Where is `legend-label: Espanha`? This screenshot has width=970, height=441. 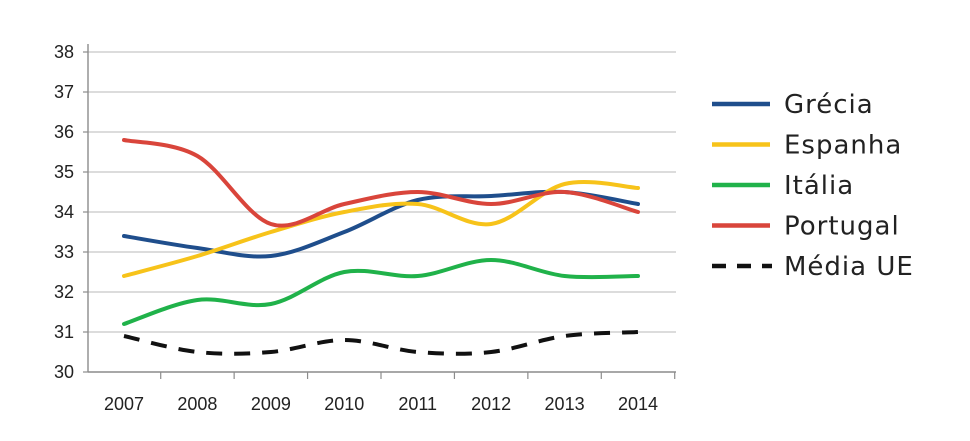
legend-label: Espanha is located at coordinates (843, 146).